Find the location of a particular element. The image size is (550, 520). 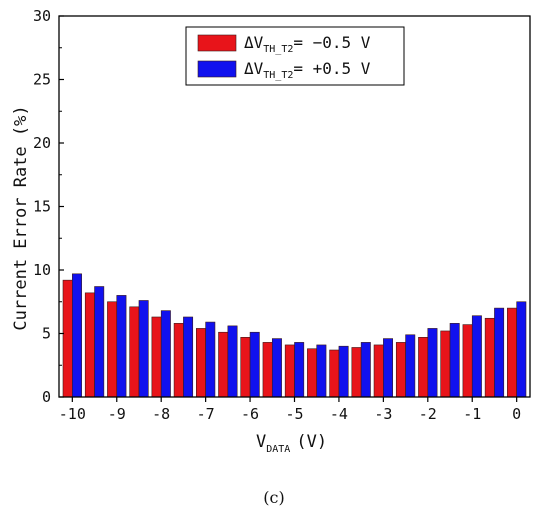

x-axis-title: VDATA (V) is located at coordinates (291, 443).